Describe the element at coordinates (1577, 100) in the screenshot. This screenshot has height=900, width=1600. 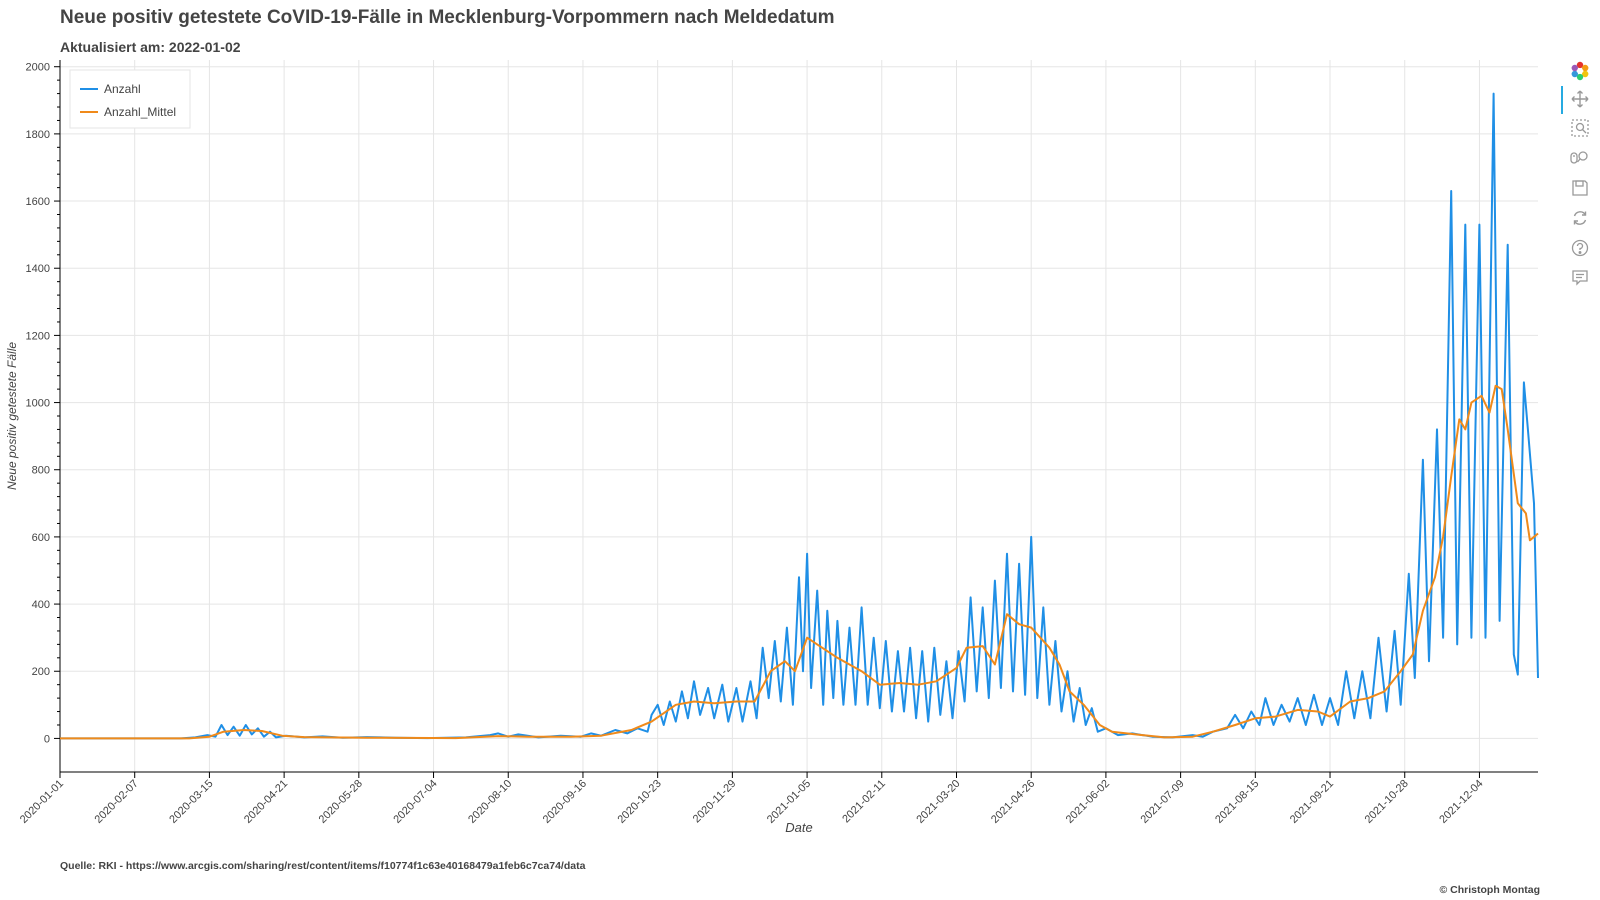
I see `pan-icon` at that location.